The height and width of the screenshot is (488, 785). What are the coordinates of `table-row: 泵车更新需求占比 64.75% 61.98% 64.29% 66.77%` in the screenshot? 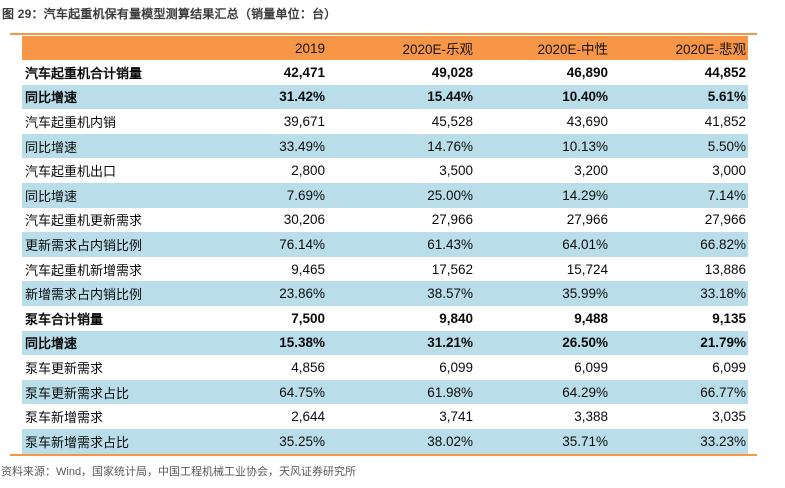 It's located at (385, 392).